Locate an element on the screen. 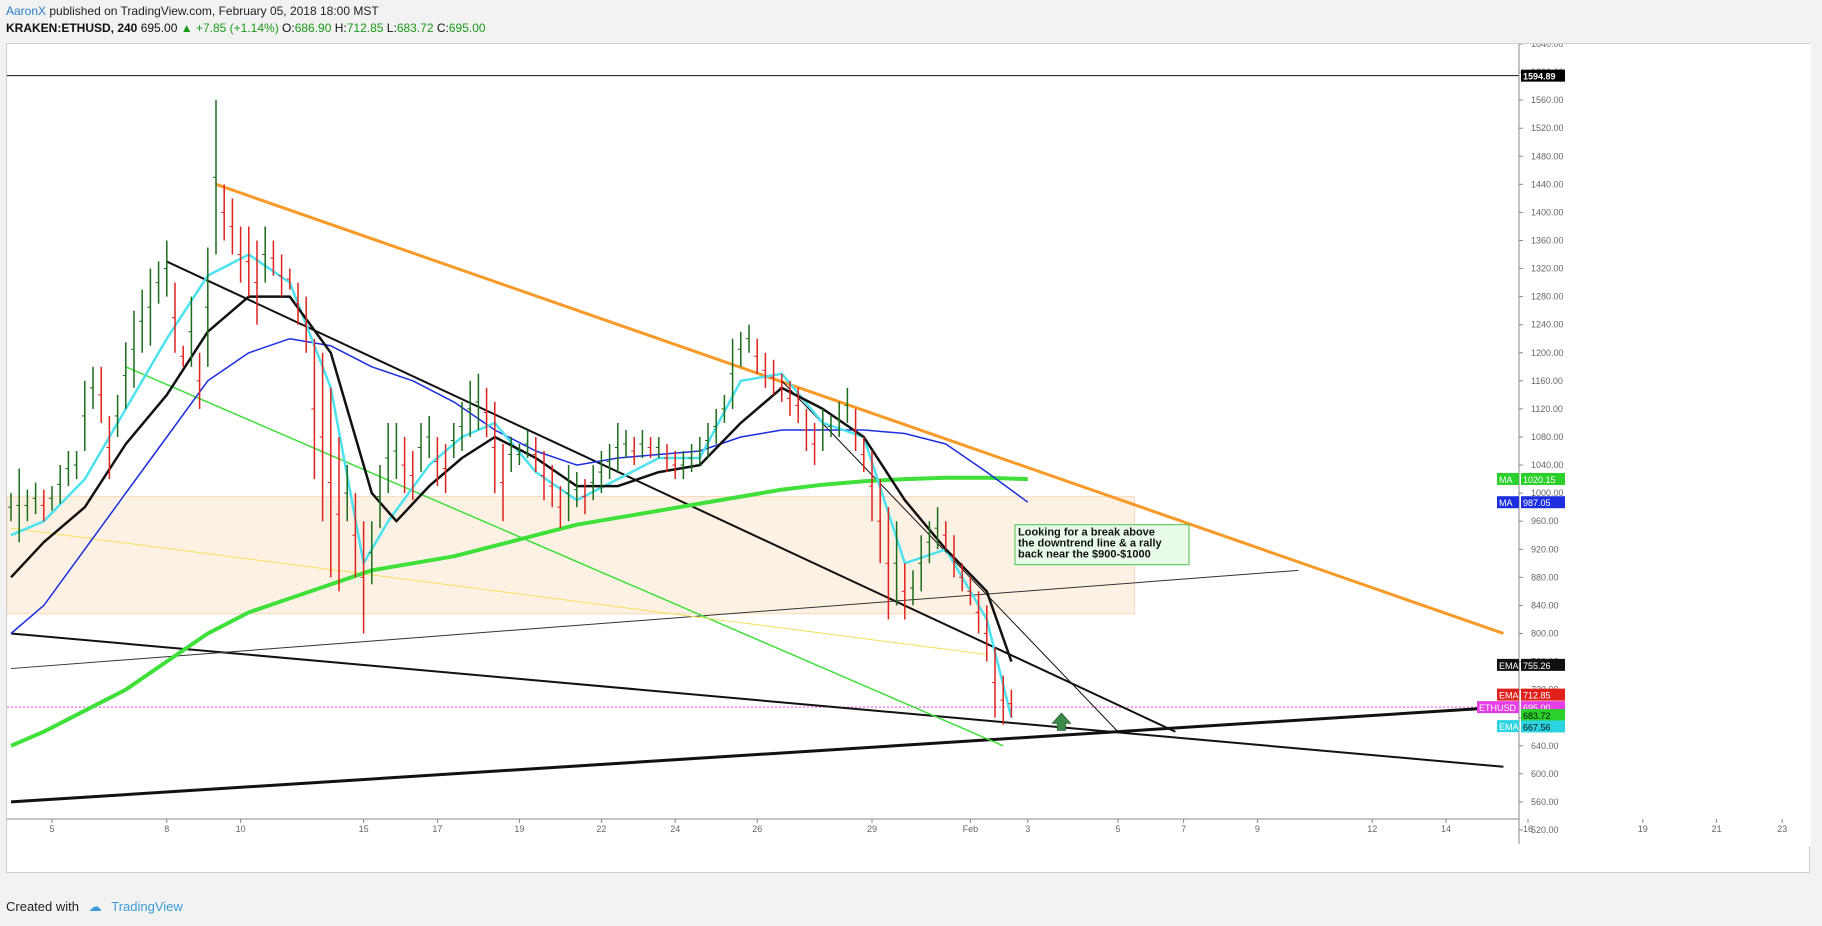  price-tick-label: 800.00 is located at coordinates (1545, 633).